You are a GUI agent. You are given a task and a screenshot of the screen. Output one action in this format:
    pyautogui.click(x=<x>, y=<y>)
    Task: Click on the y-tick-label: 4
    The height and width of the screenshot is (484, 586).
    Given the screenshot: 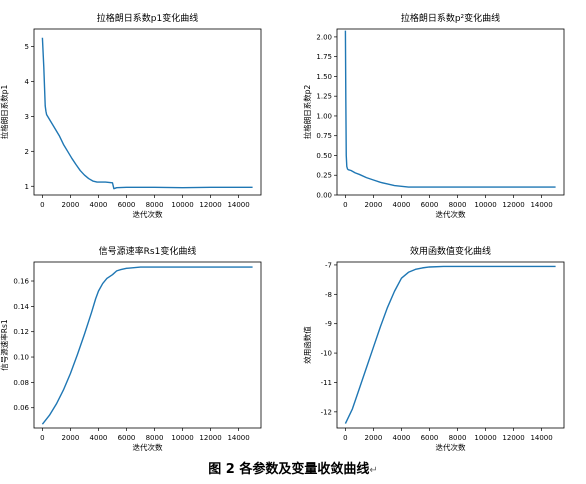 What is the action you would take?
    pyautogui.click(x=27, y=82)
    